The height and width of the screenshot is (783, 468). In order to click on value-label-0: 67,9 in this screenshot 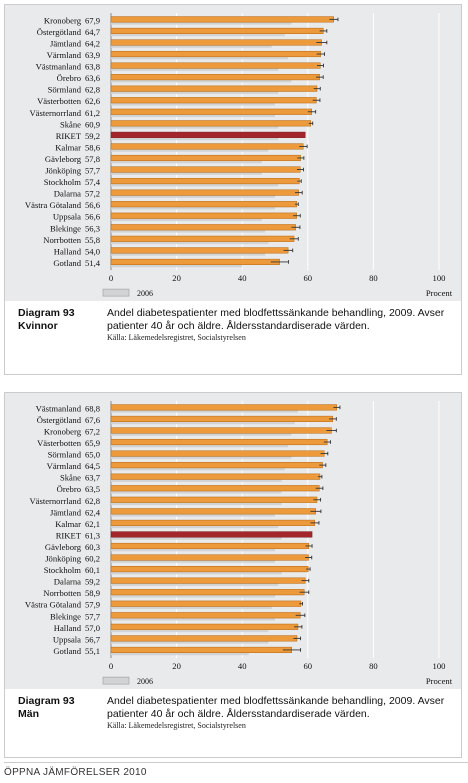, I will do `click(92, 20)`.